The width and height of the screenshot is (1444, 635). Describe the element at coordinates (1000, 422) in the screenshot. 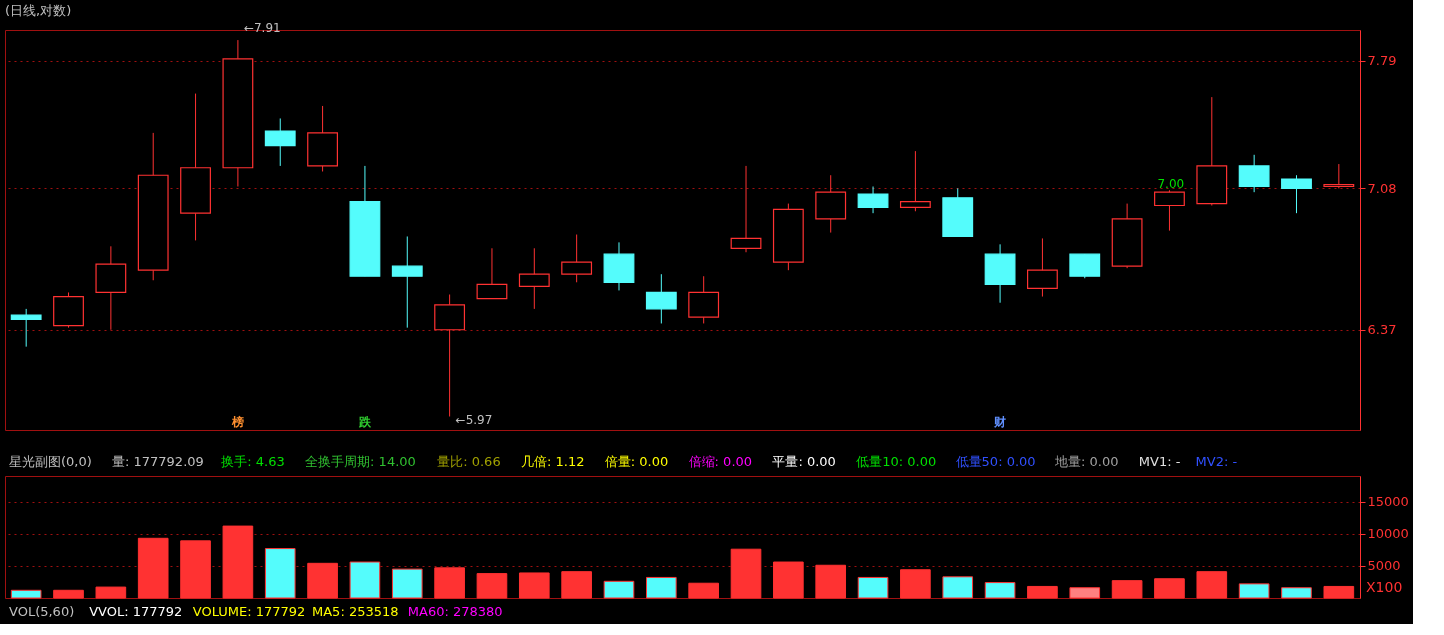

I see `annotation: 财` at that location.